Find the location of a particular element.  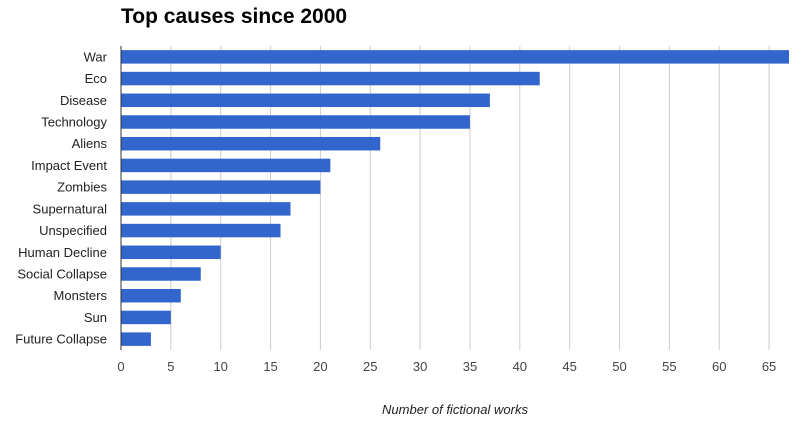

x-tick-label: 20 is located at coordinates (320, 366).